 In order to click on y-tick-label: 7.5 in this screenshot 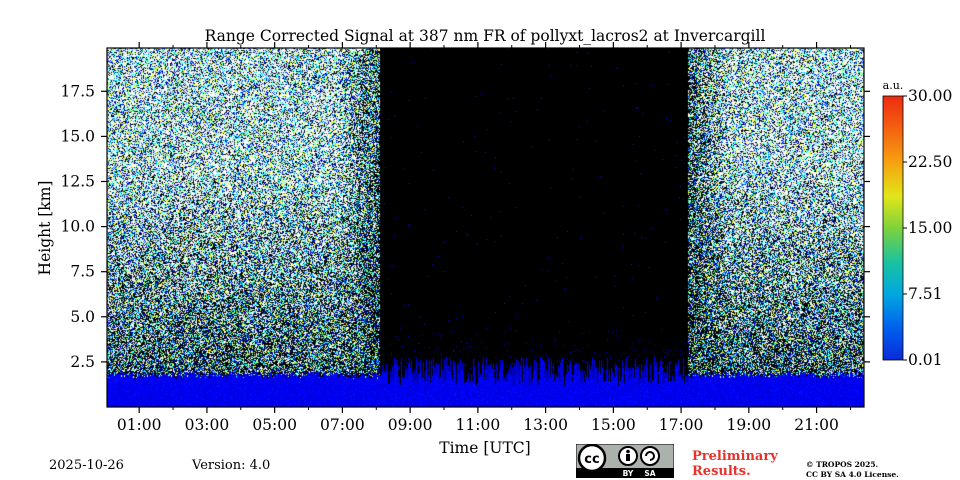, I will do `click(82, 272)`.